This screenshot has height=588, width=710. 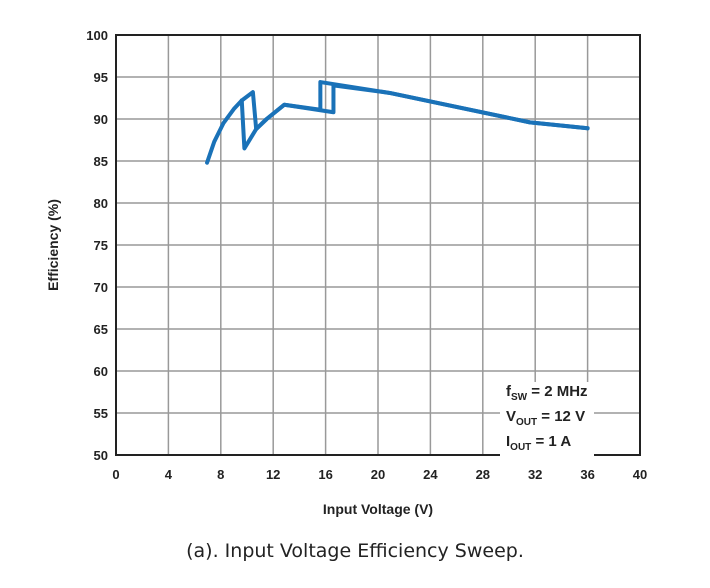 What do you see at coordinates (169, 474) in the screenshot?
I see `x-tick-label: 4` at bounding box center [169, 474].